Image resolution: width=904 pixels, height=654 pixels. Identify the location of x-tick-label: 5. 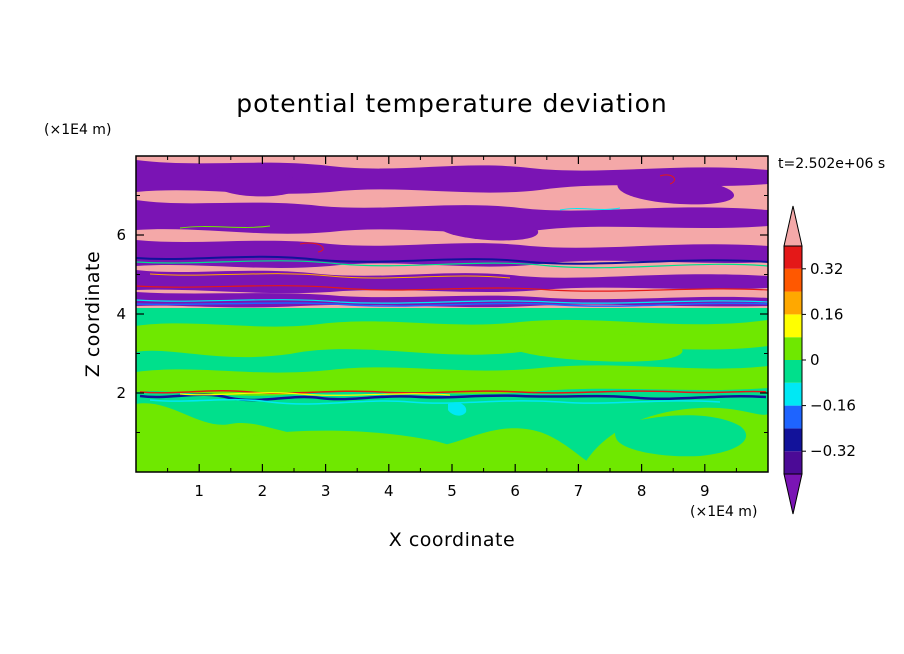
(452, 491).